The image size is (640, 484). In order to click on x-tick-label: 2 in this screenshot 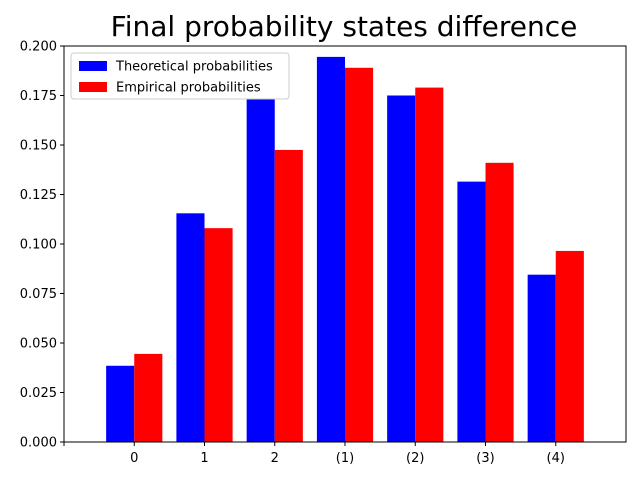, I will do `click(275, 458)`.